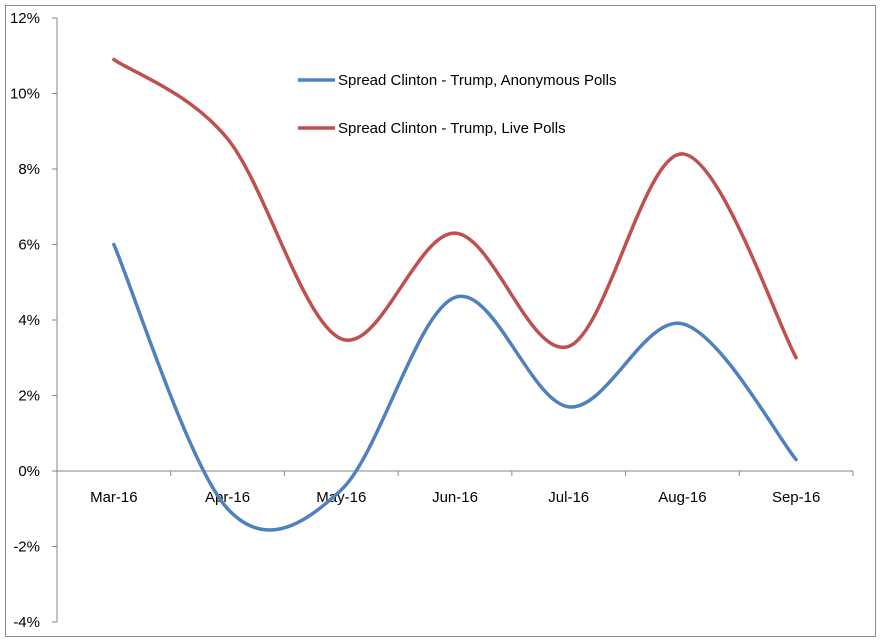 This screenshot has height=643, width=882. Describe the element at coordinates (26, 547) in the screenshot. I see `y-tick-label: -2%` at that location.